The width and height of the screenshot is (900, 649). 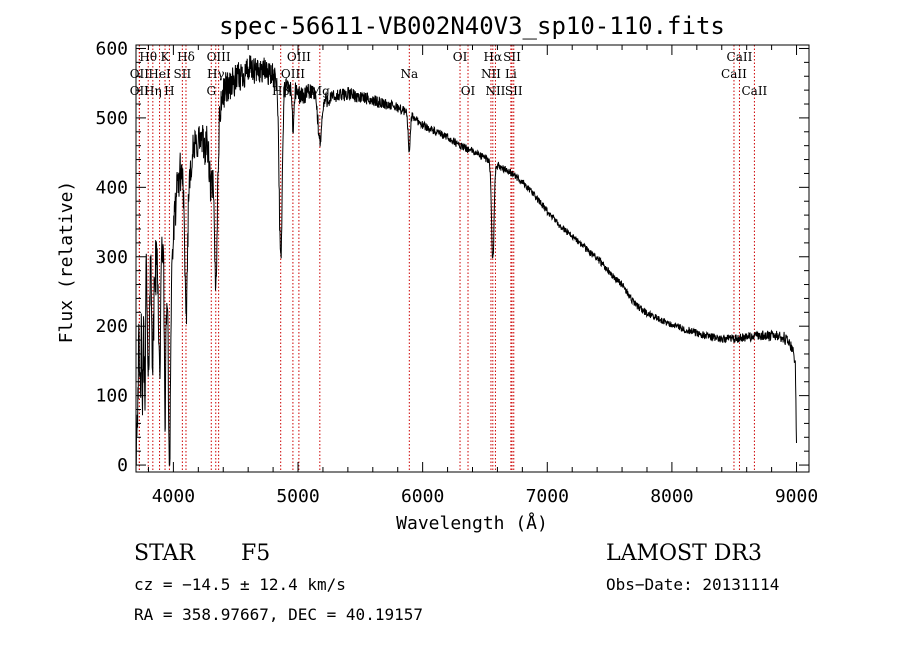 I want to click on chart-title: spec-56611-VB002N40V3_sp10-110.fits, so click(x=472, y=26).